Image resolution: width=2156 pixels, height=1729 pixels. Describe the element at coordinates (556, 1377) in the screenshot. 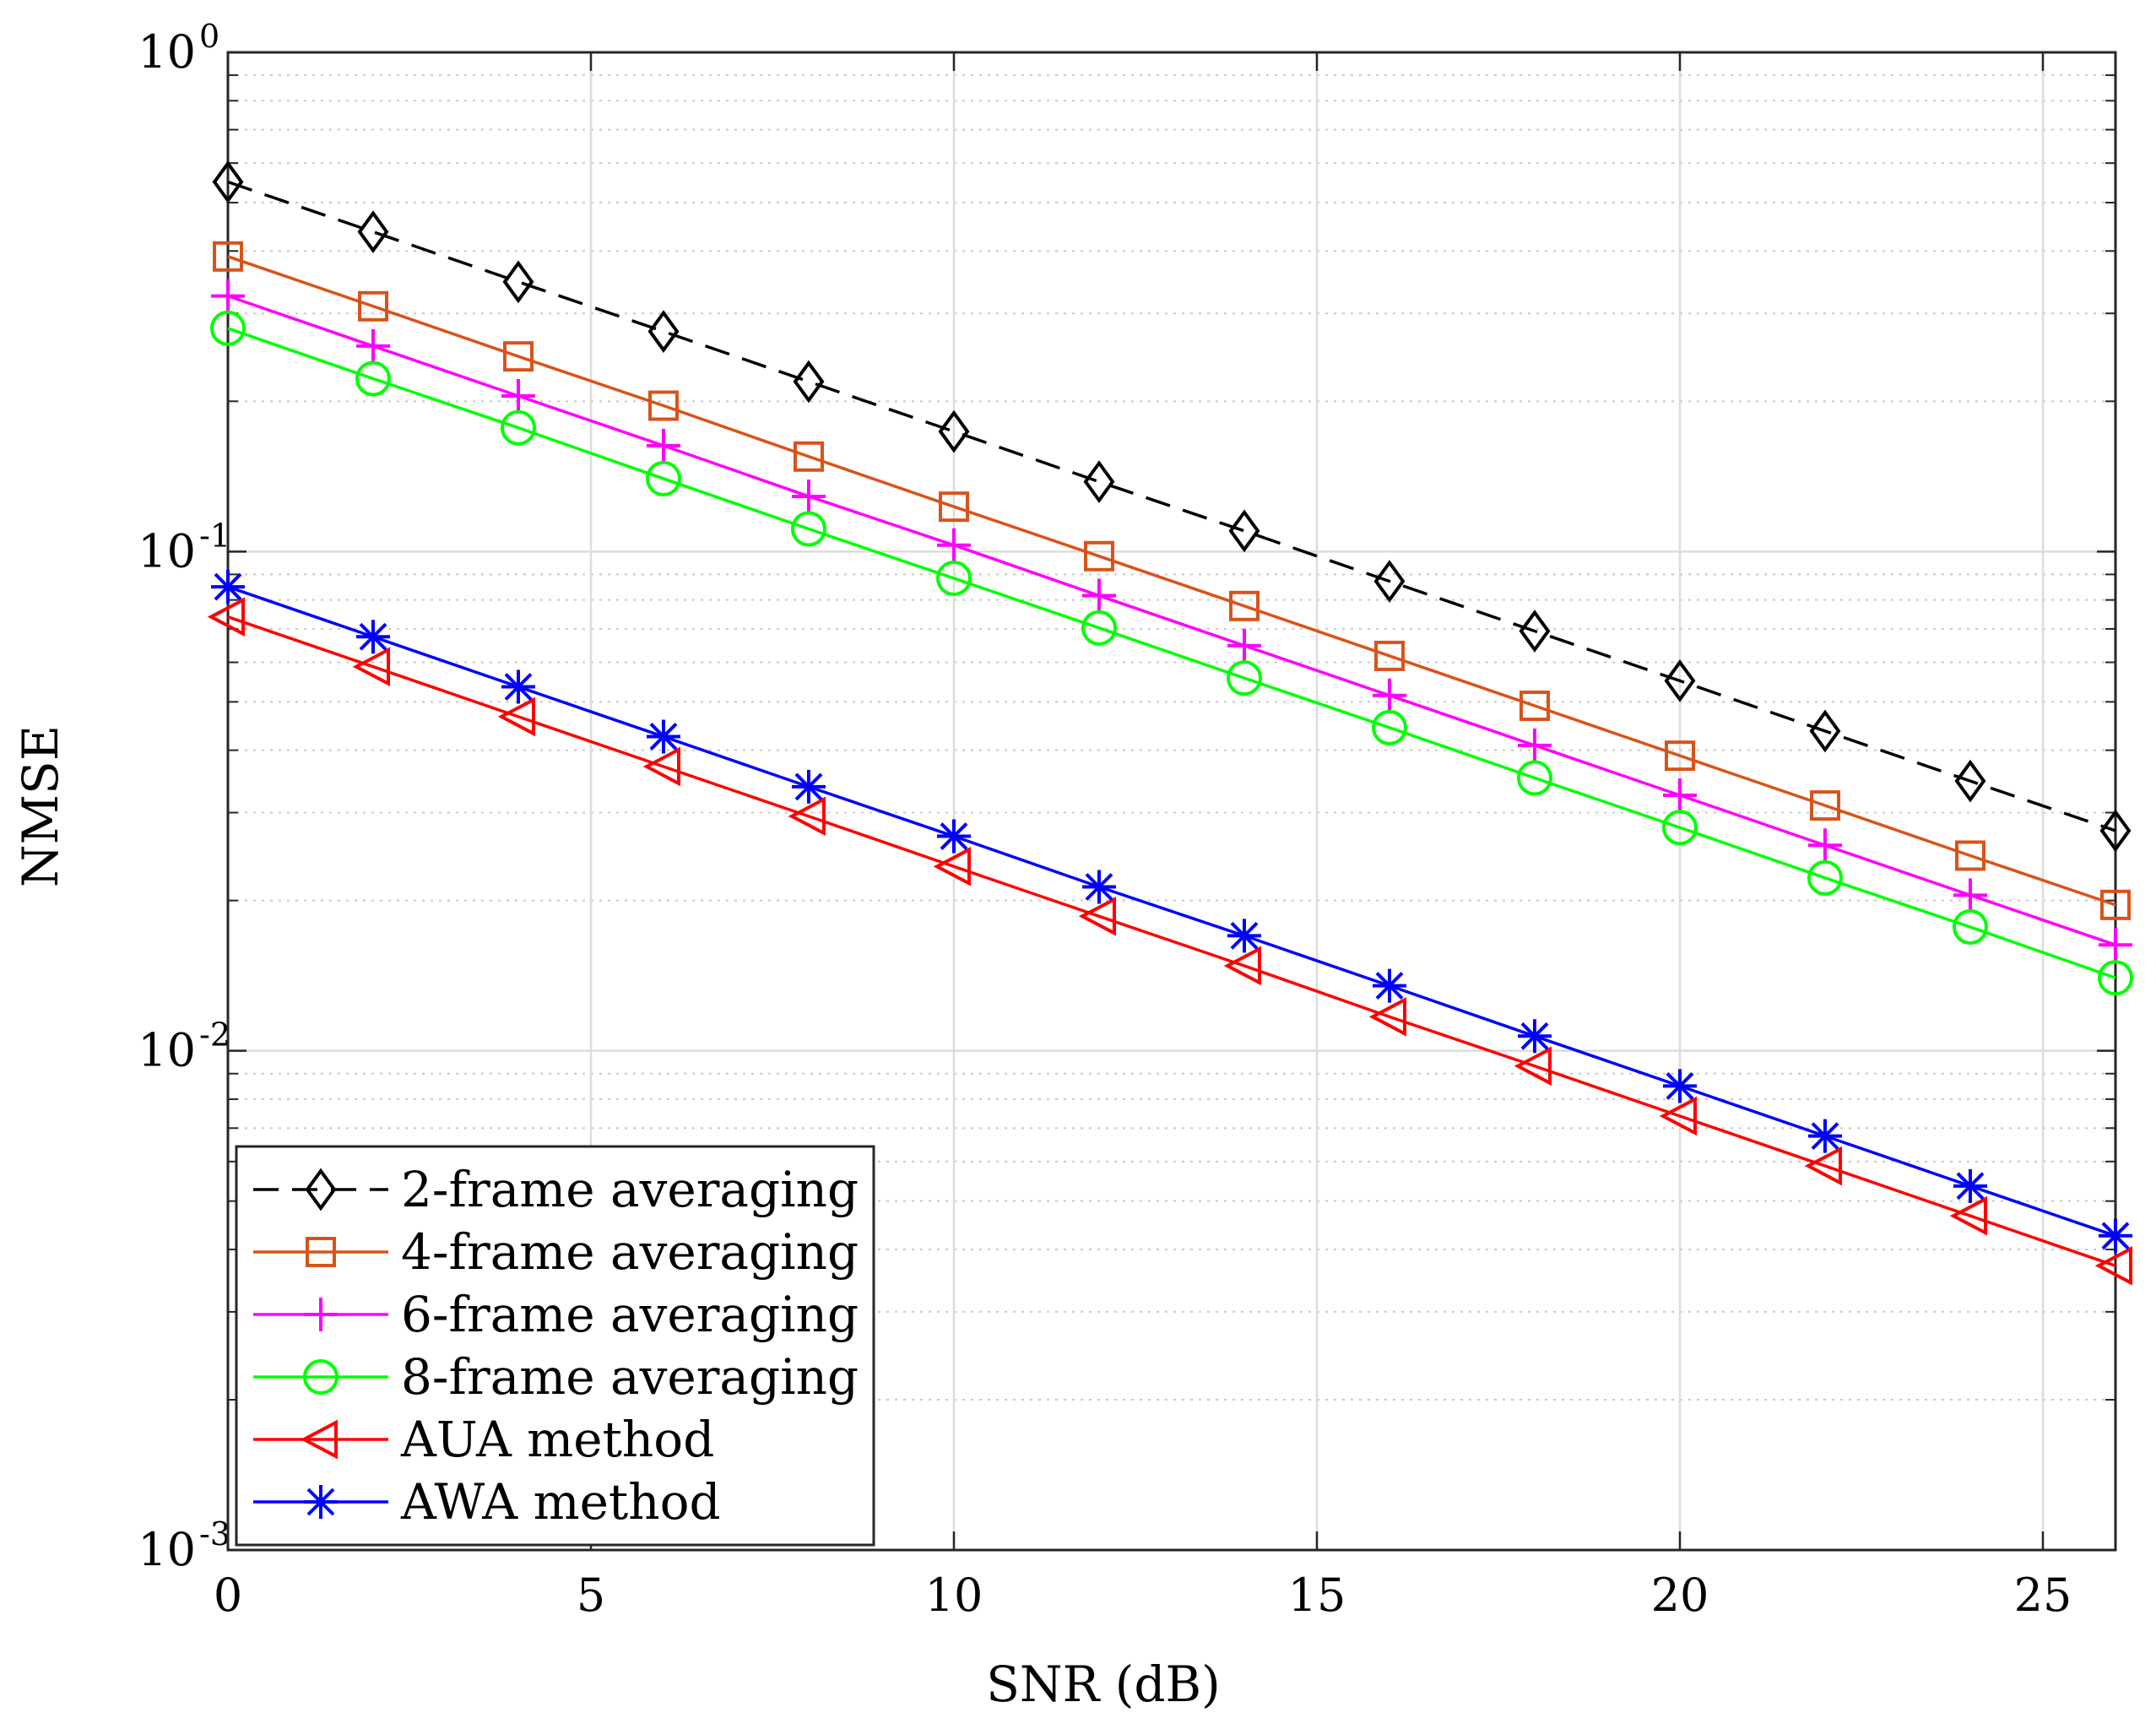

I see `legend-entry: 8-frame averaging` at that location.